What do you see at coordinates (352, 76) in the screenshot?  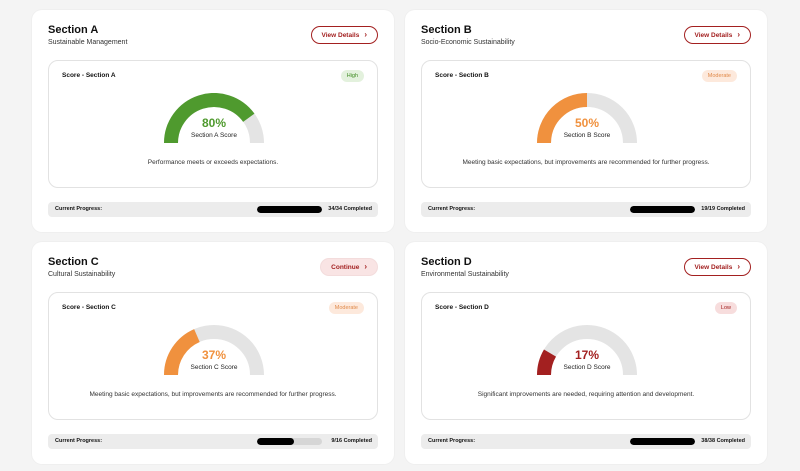 I see `score-level-badge: High` at bounding box center [352, 76].